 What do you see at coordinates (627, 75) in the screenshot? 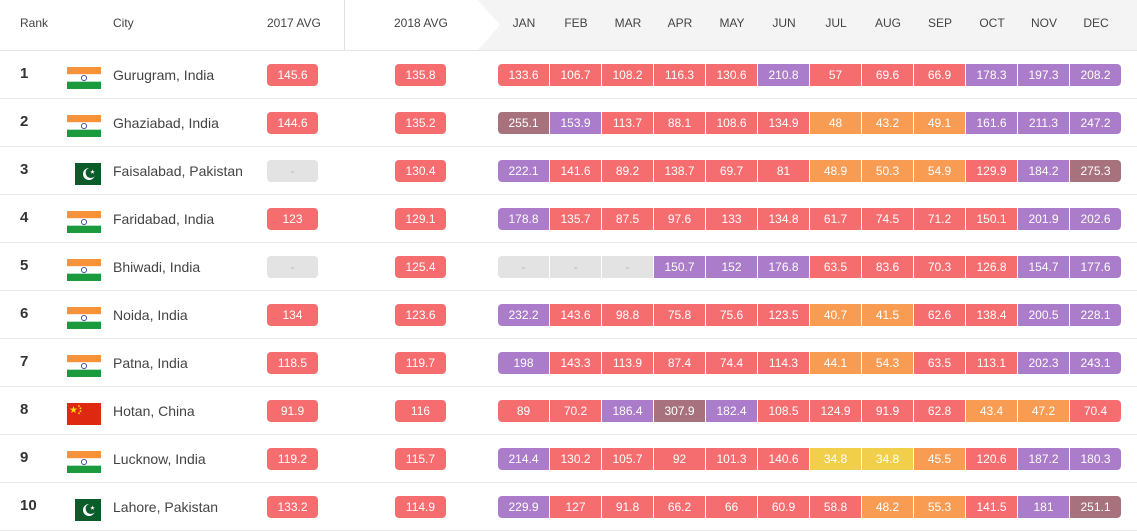
I see `month-value-mar: 108.2` at bounding box center [627, 75].